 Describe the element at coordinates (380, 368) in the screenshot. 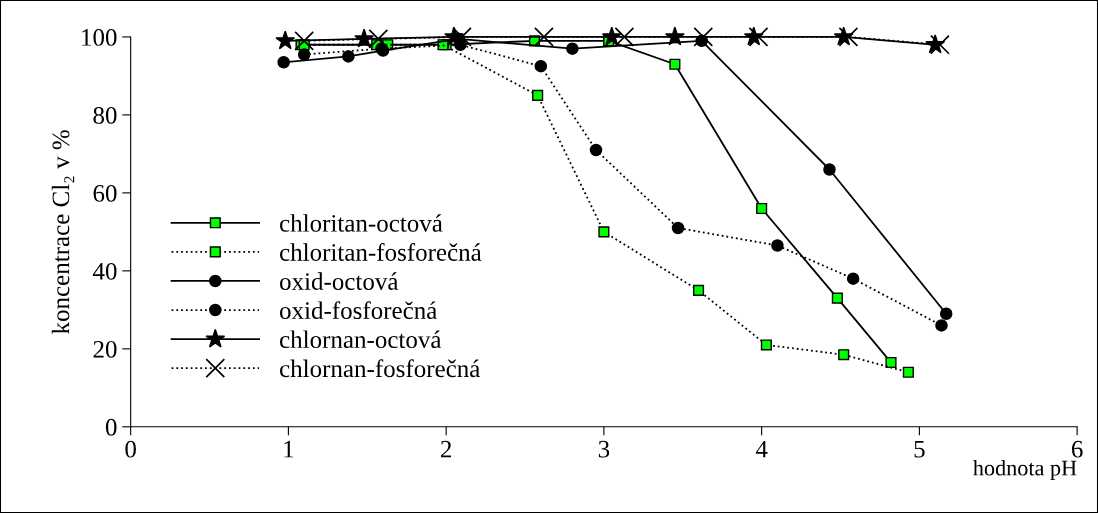

I see `legend-label: chlornan-fosforečná` at that location.